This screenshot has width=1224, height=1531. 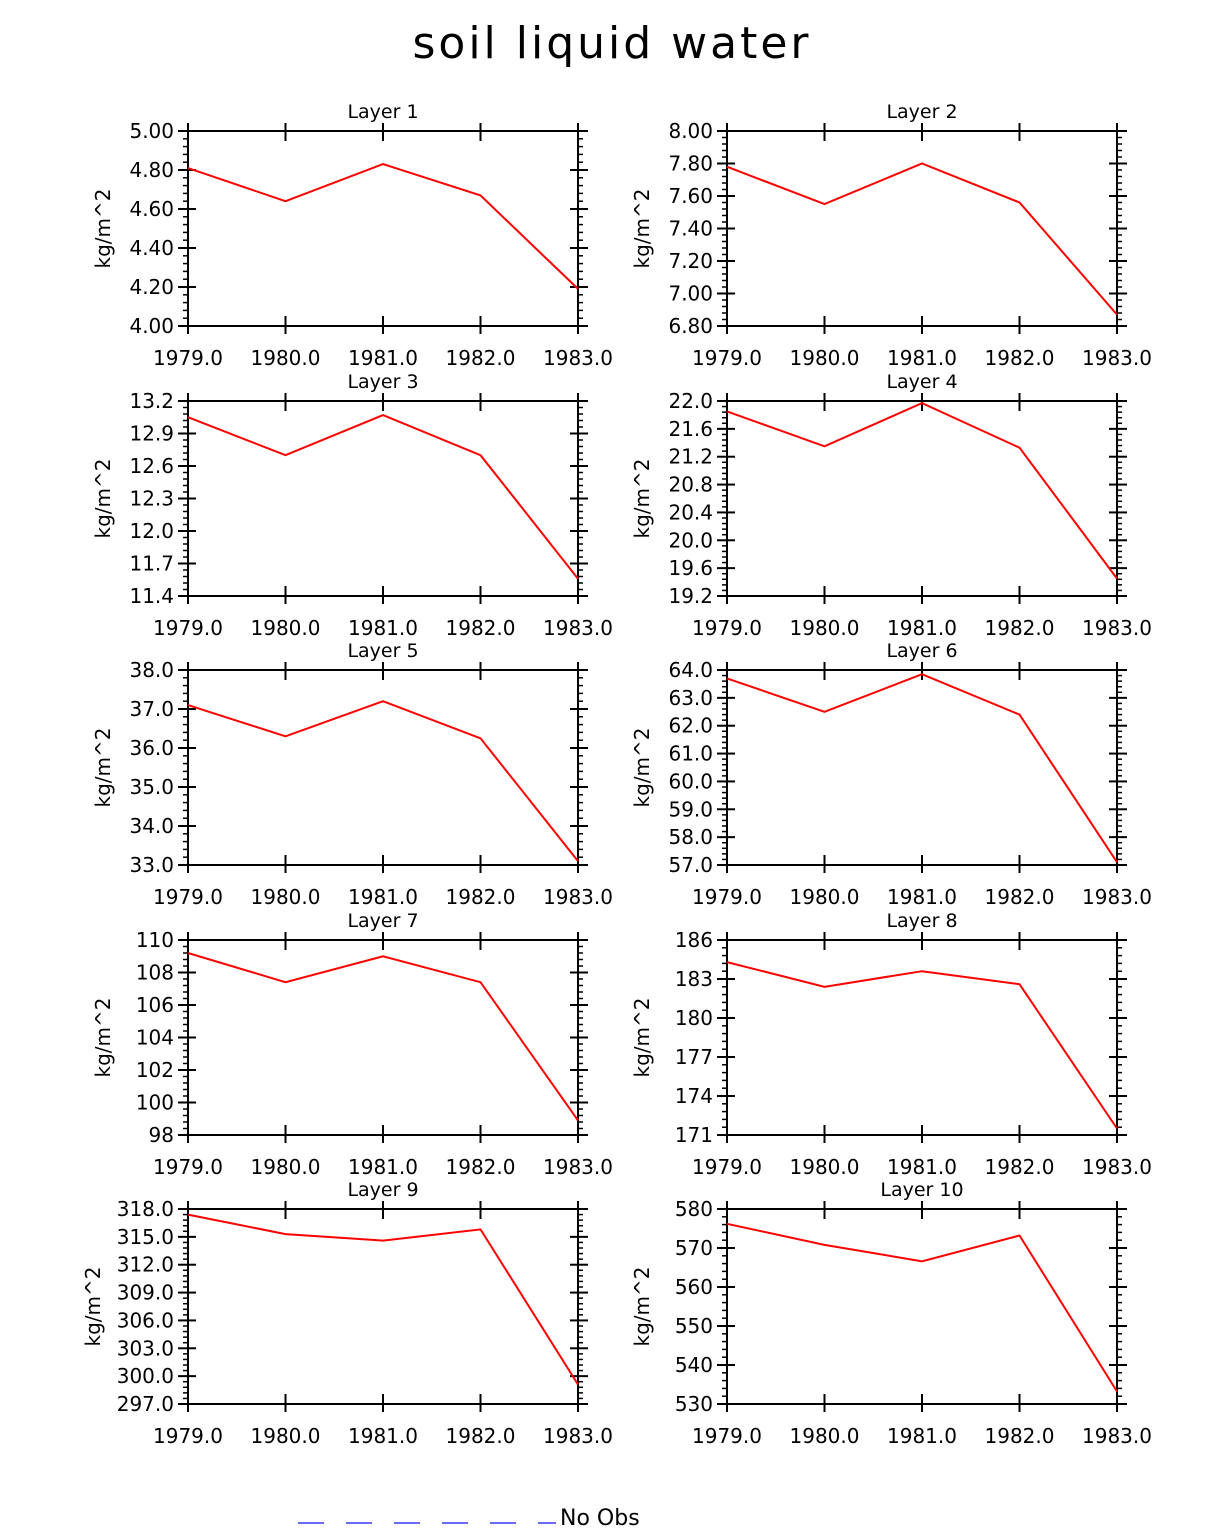 What do you see at coordinates (690, 698) in the screenshot?
I see `y-tick-label: 63.0` at bounding box center [690, 698].